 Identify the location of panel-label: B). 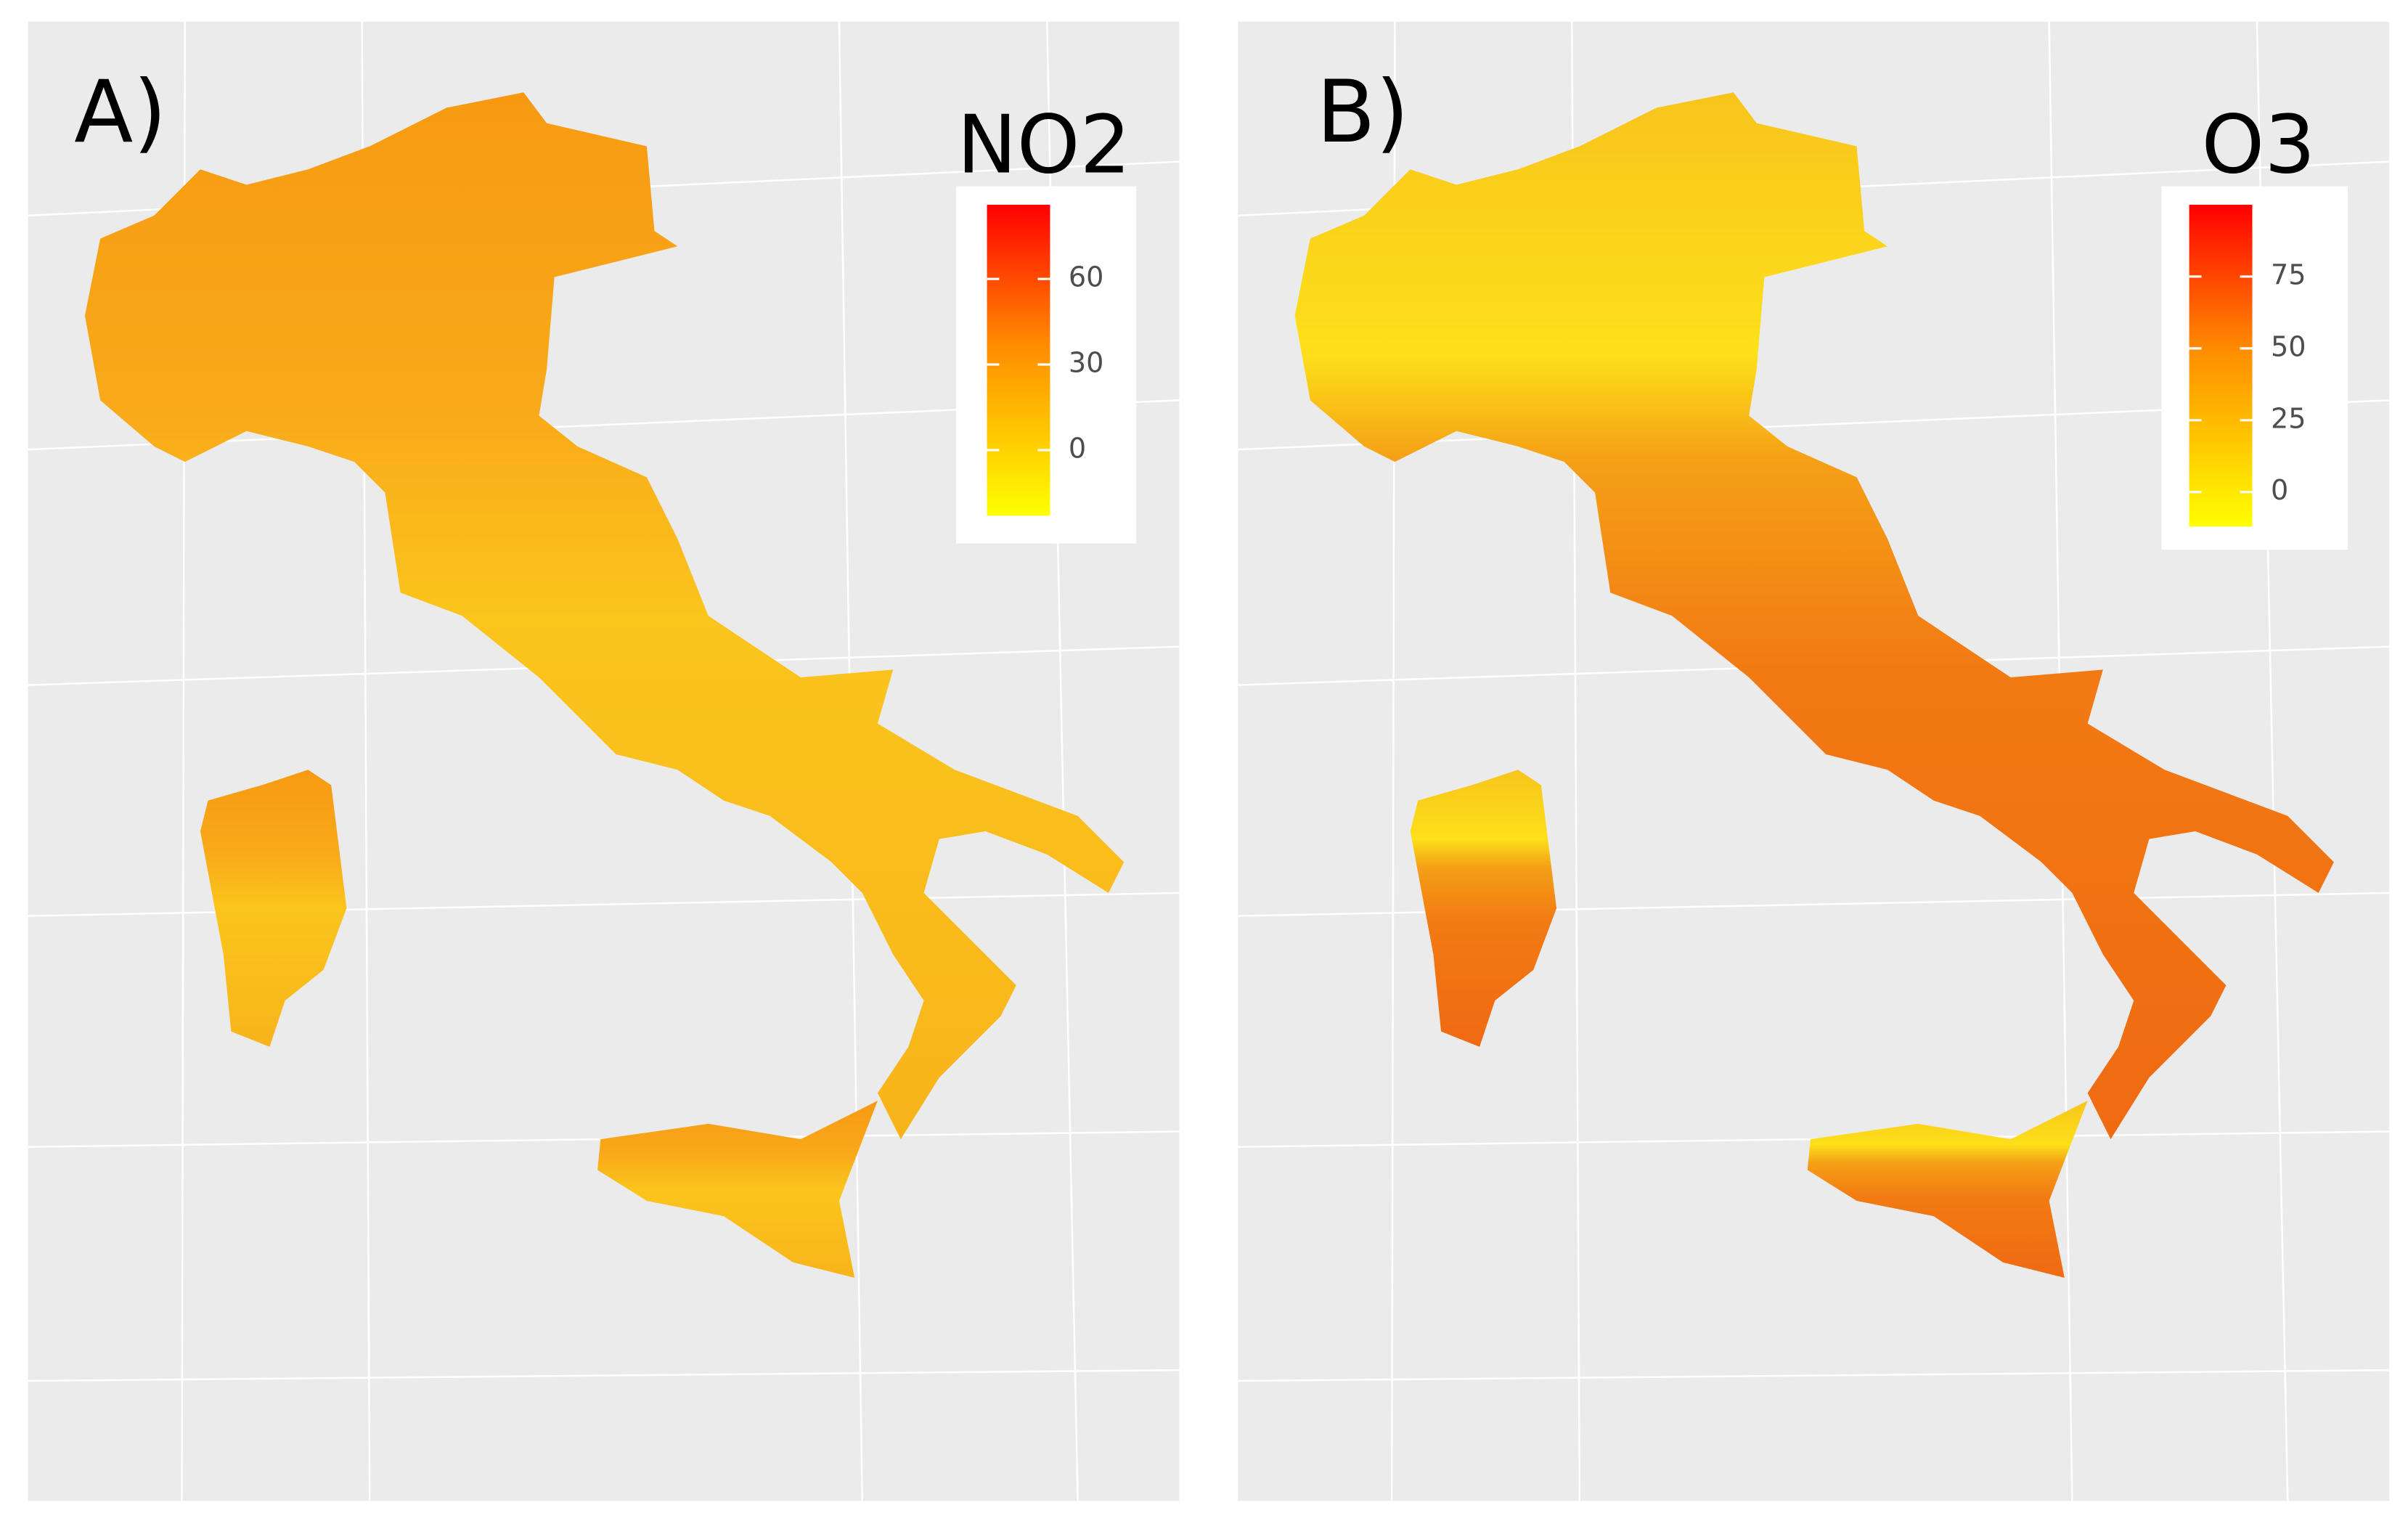
(1363, 112).